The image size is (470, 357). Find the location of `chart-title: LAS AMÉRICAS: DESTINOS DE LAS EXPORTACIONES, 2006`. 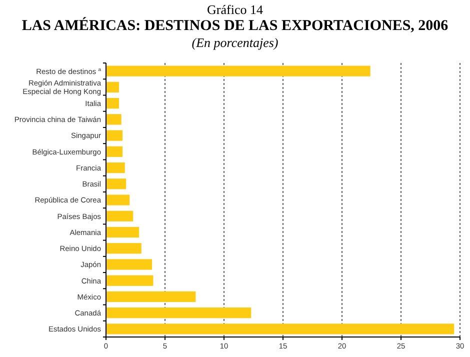

chart-title: LAS AMÉRICAS: DESTINOS DE LAS EXPORTACIONES, 2006 is located at coordinates (235, 25).